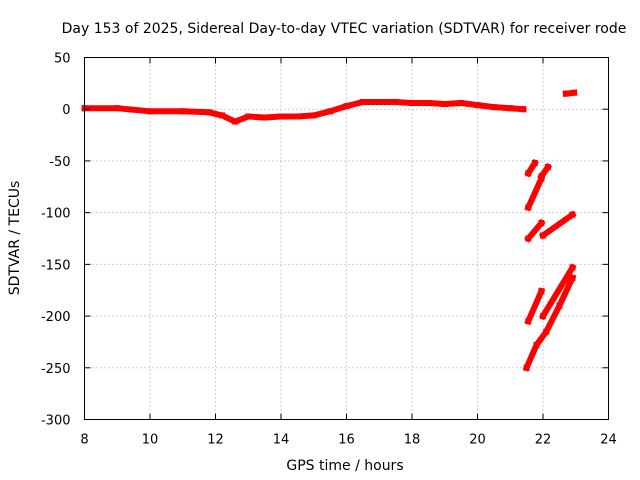 The height and width of the screenshot is (480, 640). I want to click on x-tick-label: 22, so click(543, 440).